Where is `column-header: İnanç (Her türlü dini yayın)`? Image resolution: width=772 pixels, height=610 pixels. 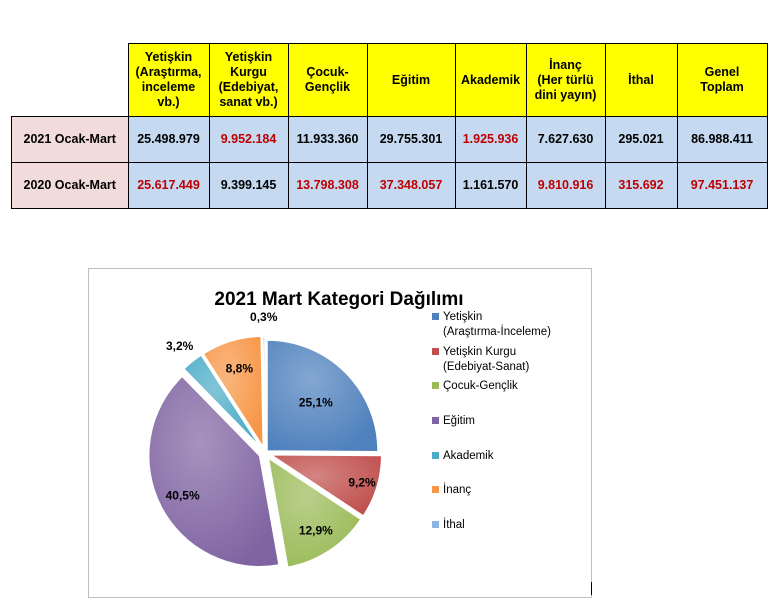
column-header: İnanç (Her türlü dini yayın) is located at coordinates (565, 80).